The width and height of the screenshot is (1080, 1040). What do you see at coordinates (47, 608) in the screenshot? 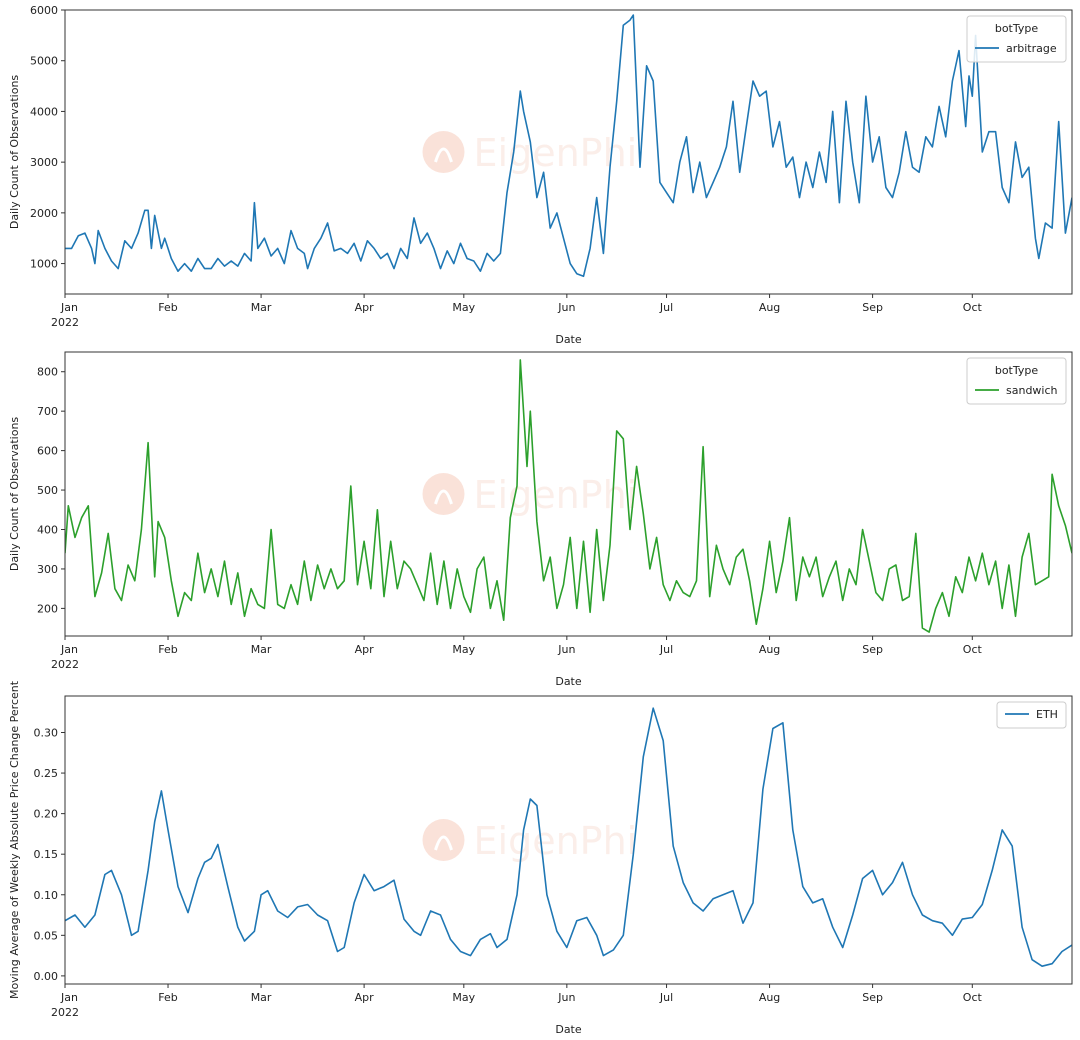
I see `y-tick-label: 200` at bounding box center [47, 608].